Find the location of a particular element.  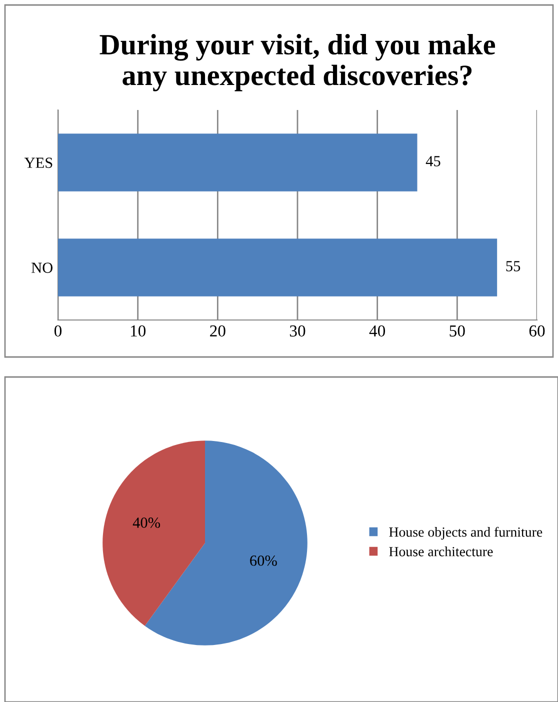

chart-title: During your visit, did you make any unexpected discoveries? is located at coordinates (298, 63).